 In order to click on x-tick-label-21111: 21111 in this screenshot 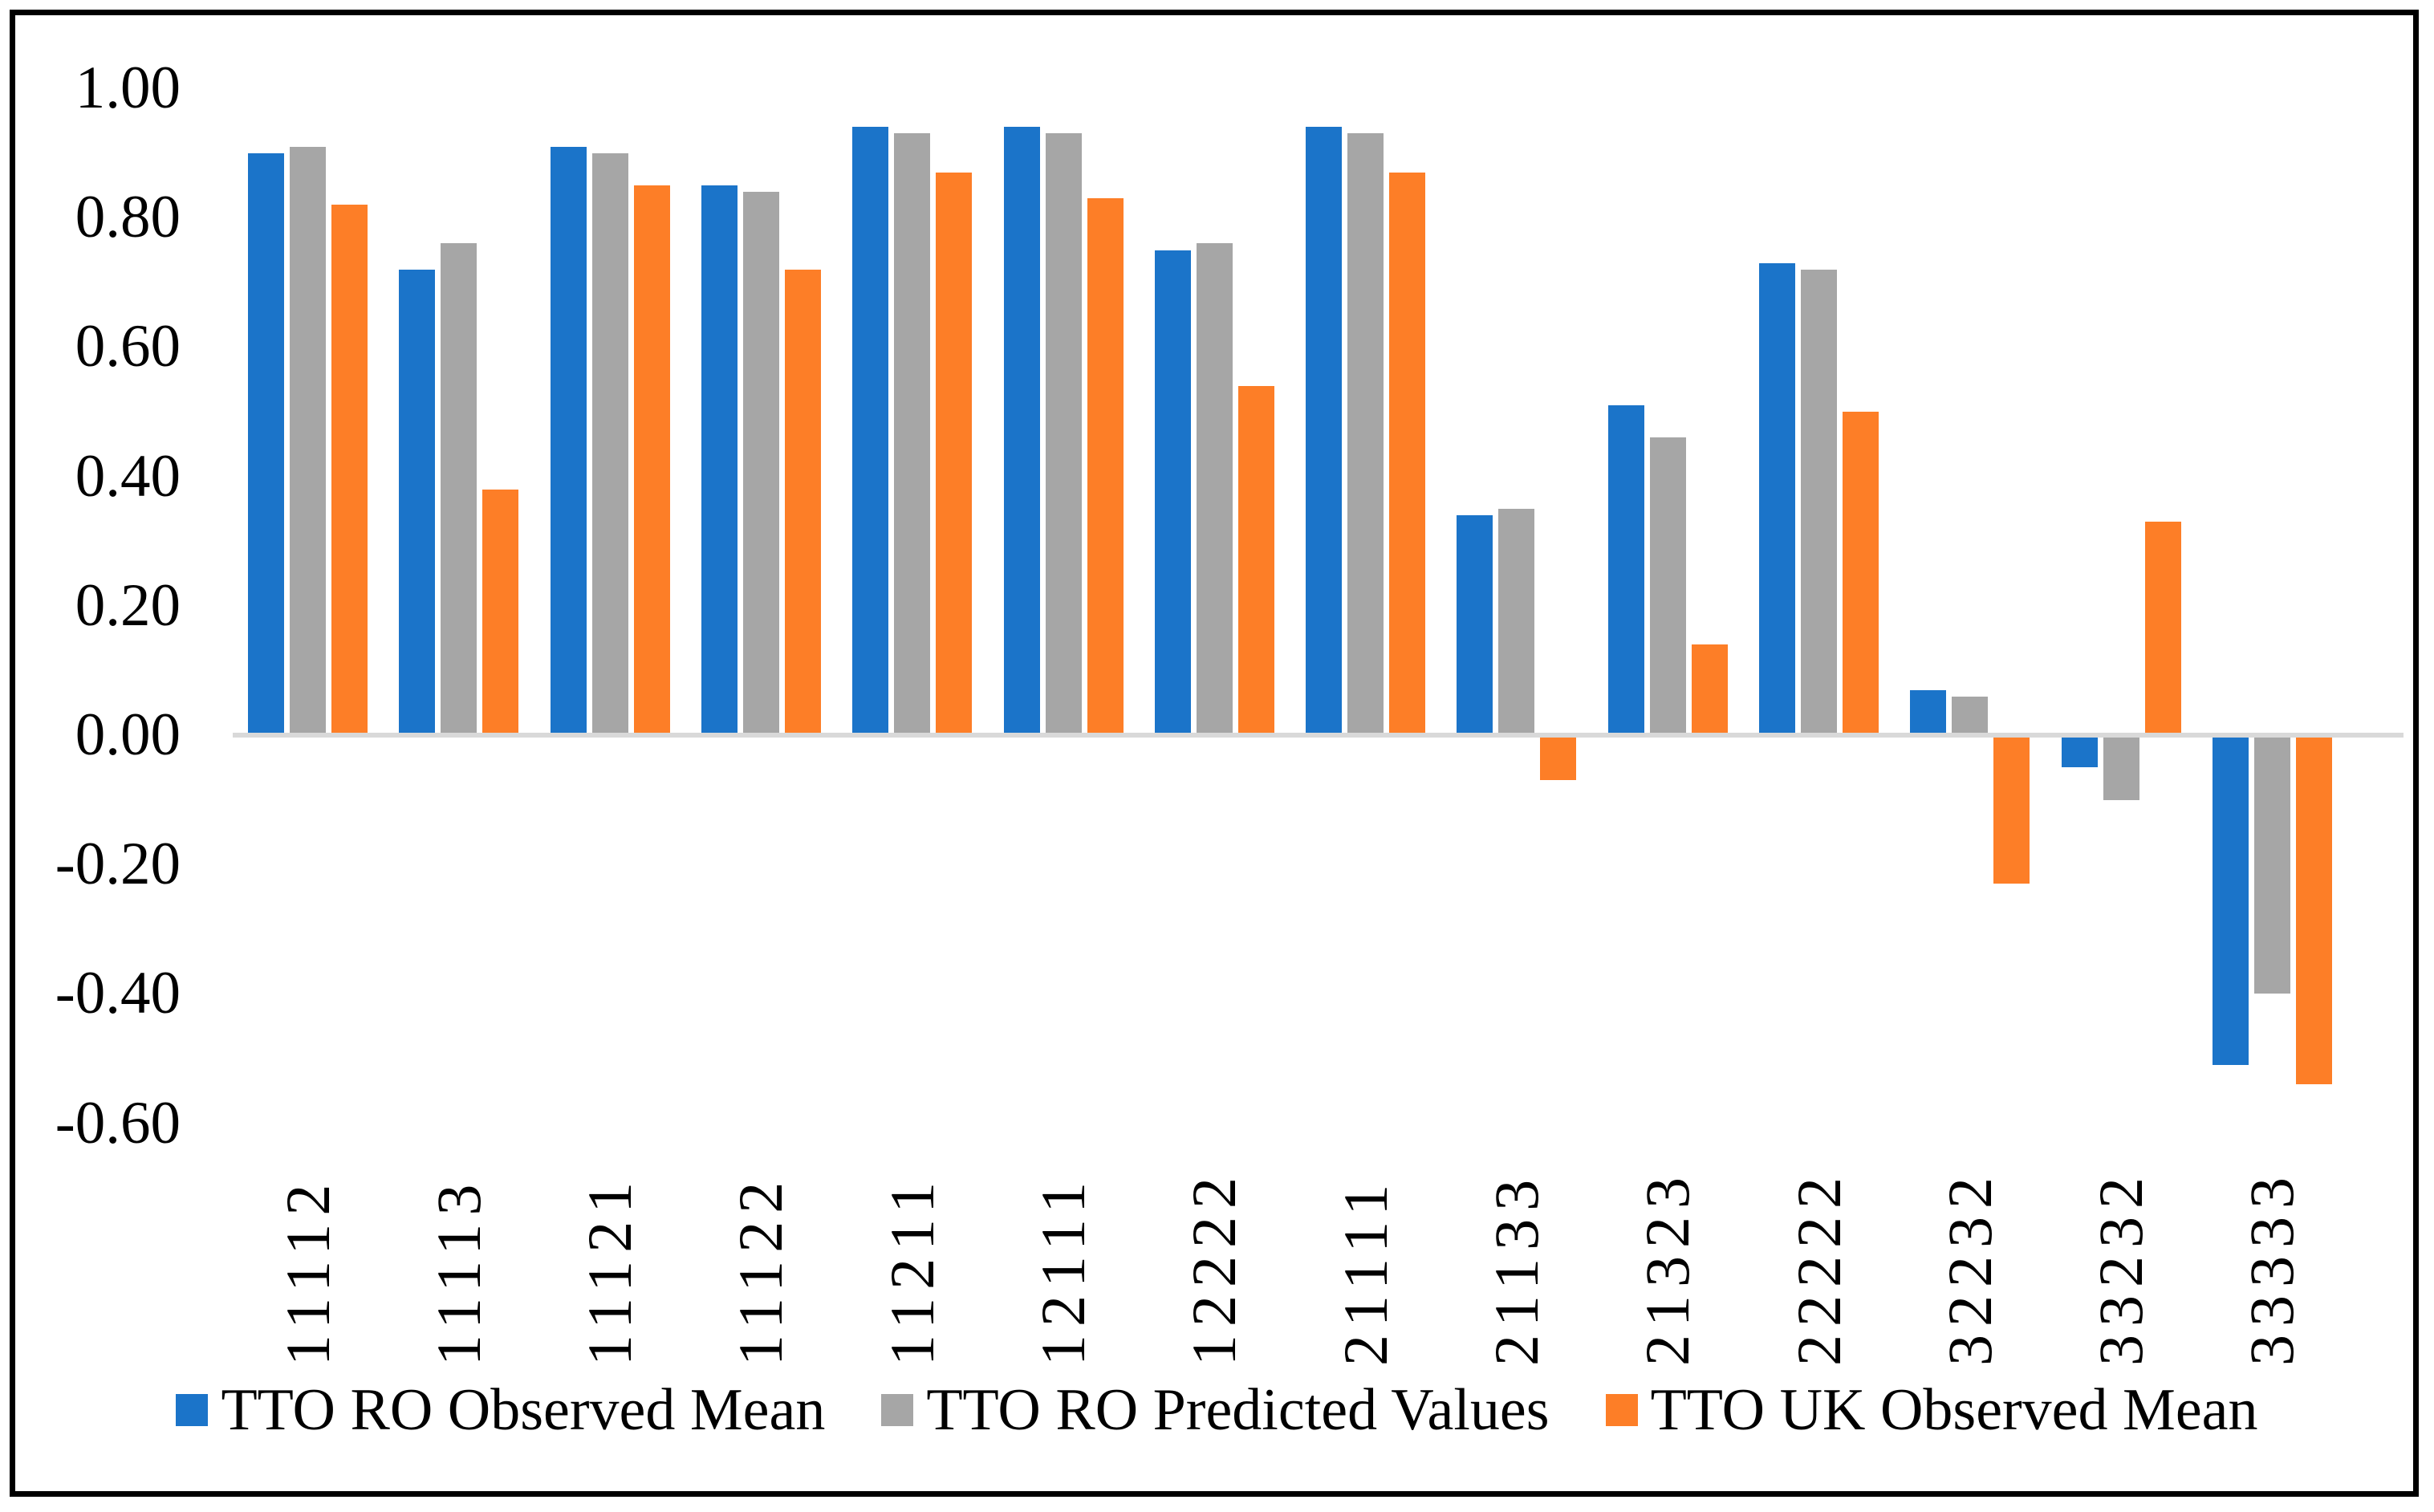, I will do `click(1365, 1271)`.